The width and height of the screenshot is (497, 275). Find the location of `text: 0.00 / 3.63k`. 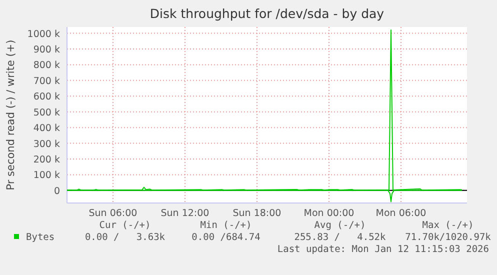

text: 0.00 / 3.63k is located at coordinates (125, 237).